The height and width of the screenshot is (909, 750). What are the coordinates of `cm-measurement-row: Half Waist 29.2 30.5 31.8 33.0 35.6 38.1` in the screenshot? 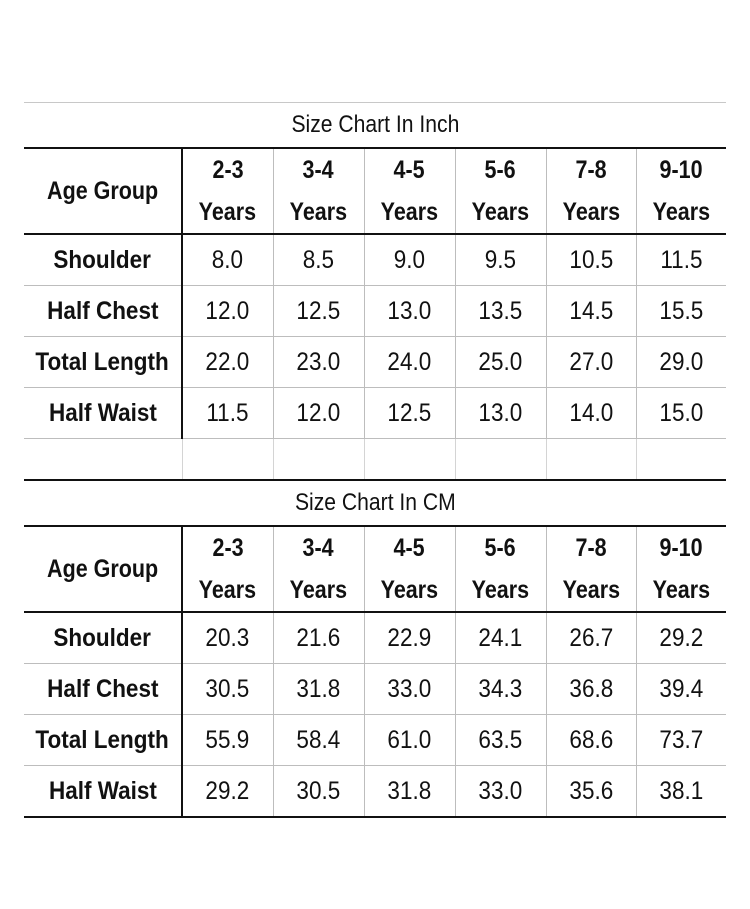 It's located at (375, 791).